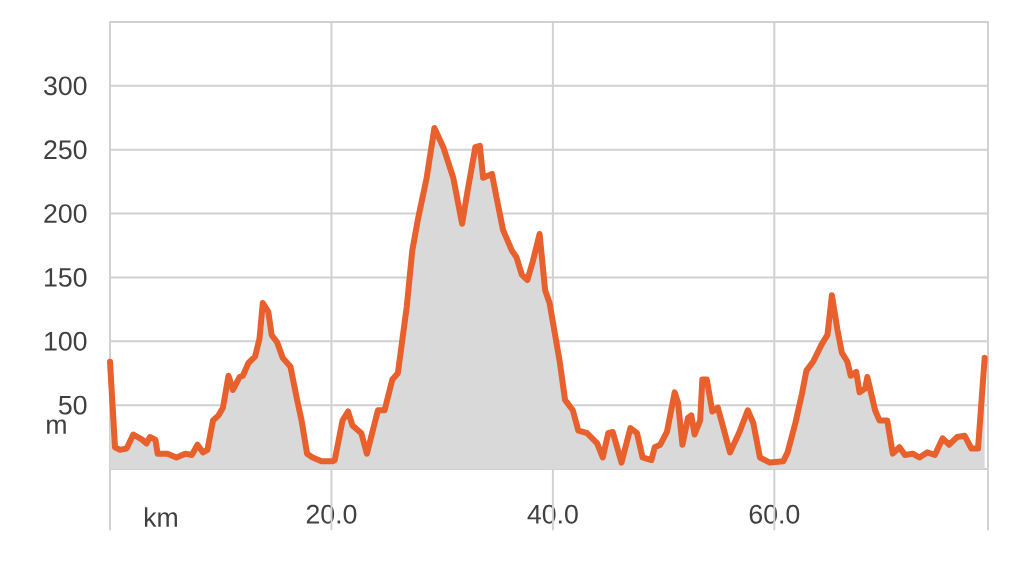 The width and height of the screenshot is (1024, 563). I want to click on y-tick-label: 50, so click(72, 405).